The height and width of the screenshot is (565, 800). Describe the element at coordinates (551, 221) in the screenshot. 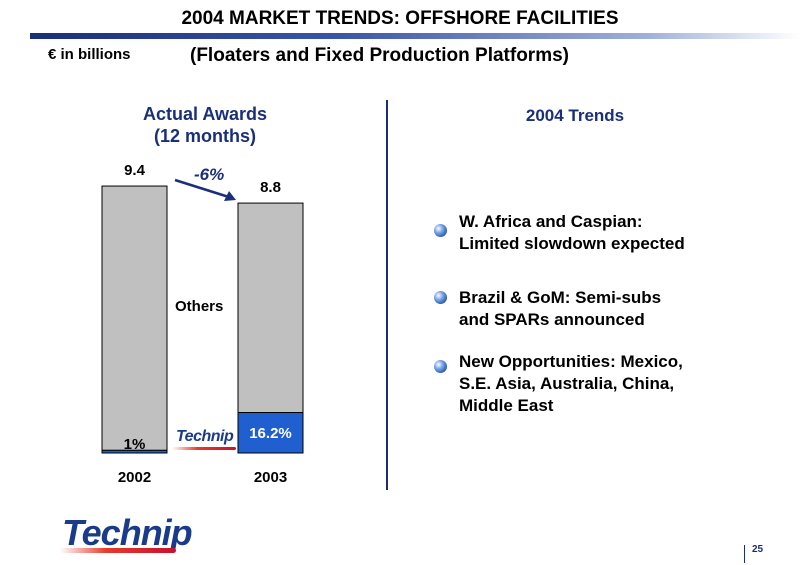

I see `trend-line: W. Africa and Caspian:` at that location.